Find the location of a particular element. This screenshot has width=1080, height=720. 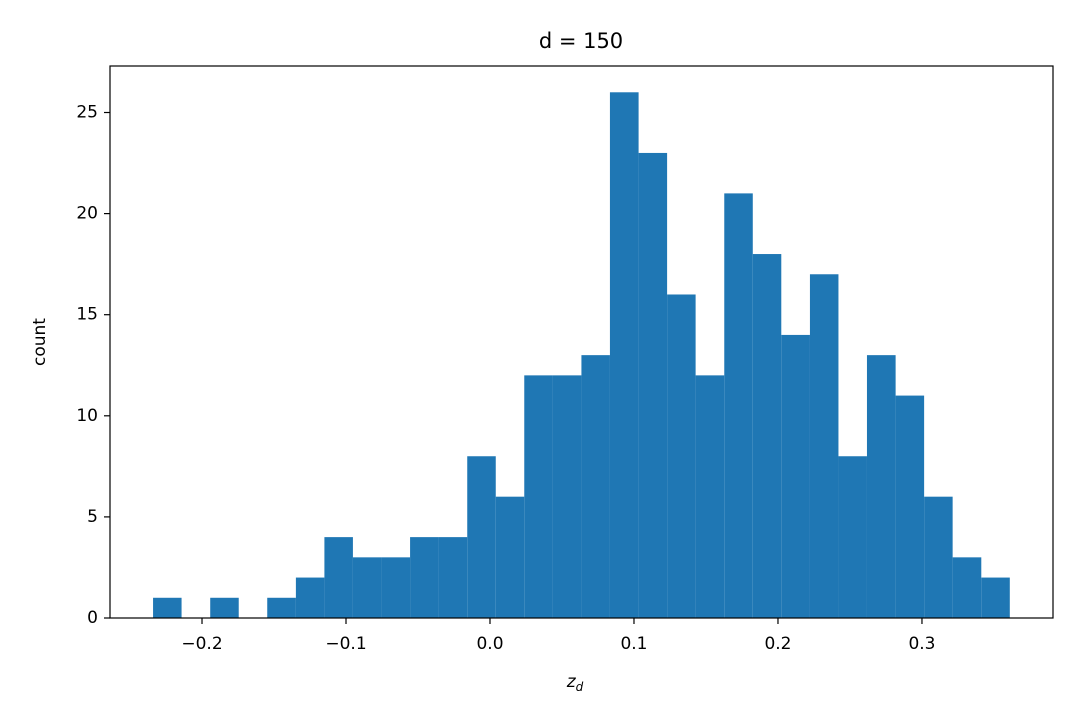

x-tick-label: 0.2 is located at coordinates (777, 644).